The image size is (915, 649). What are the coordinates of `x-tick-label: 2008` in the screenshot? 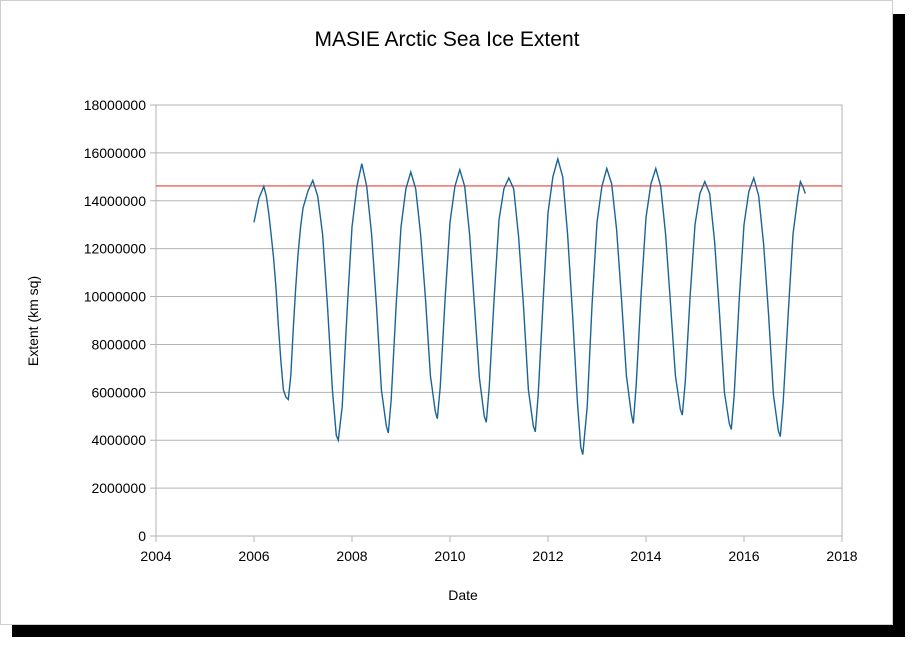 It's located at (351, 556).